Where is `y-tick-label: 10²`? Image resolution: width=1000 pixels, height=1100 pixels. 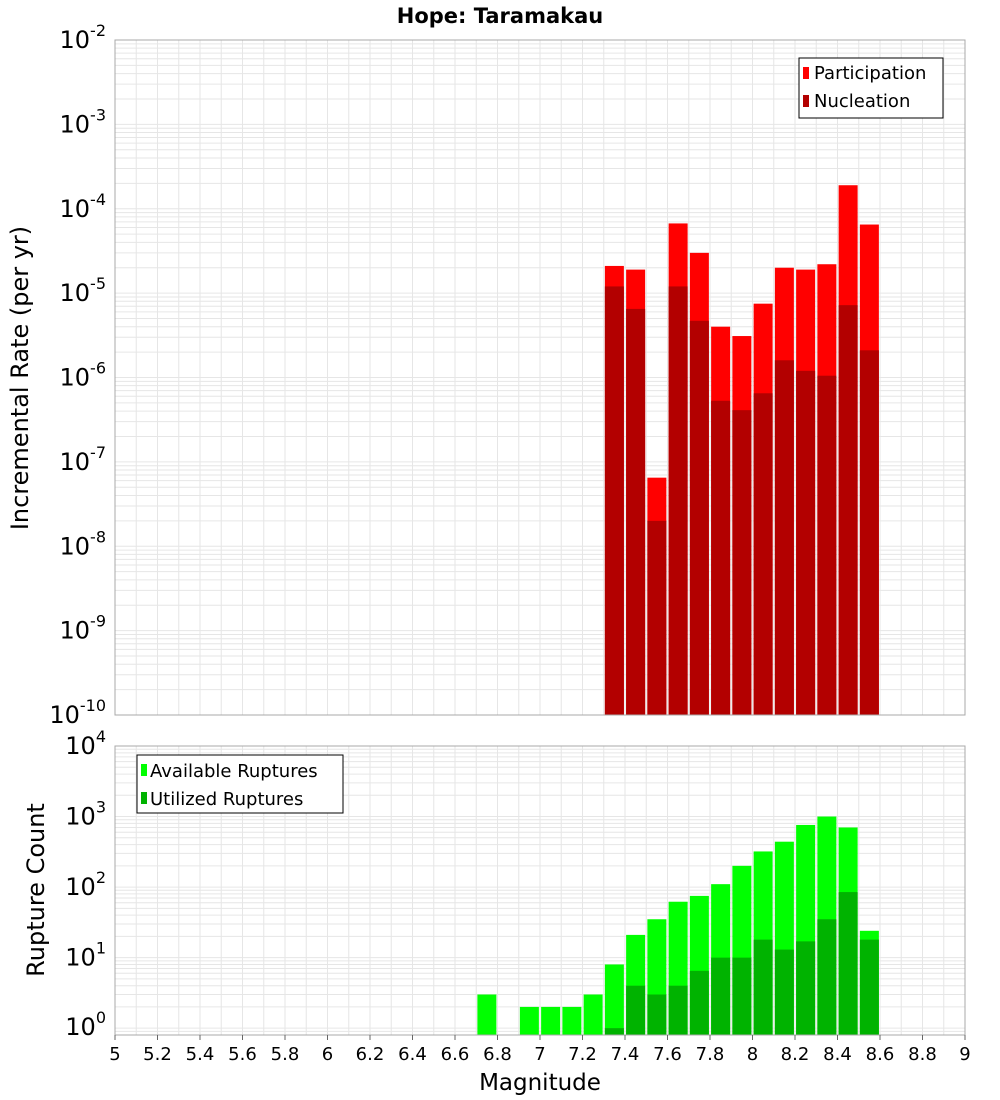
y-tick-label: 10² is located at coordinates (85, 884).